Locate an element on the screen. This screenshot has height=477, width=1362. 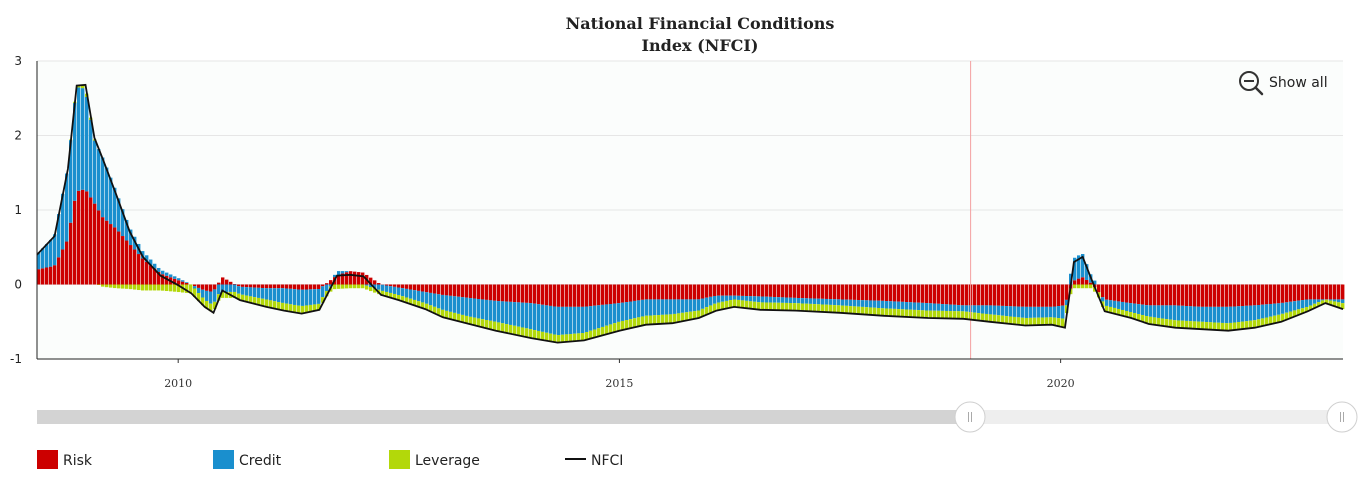
range-scrollbar is located at coordinates (697, 417).